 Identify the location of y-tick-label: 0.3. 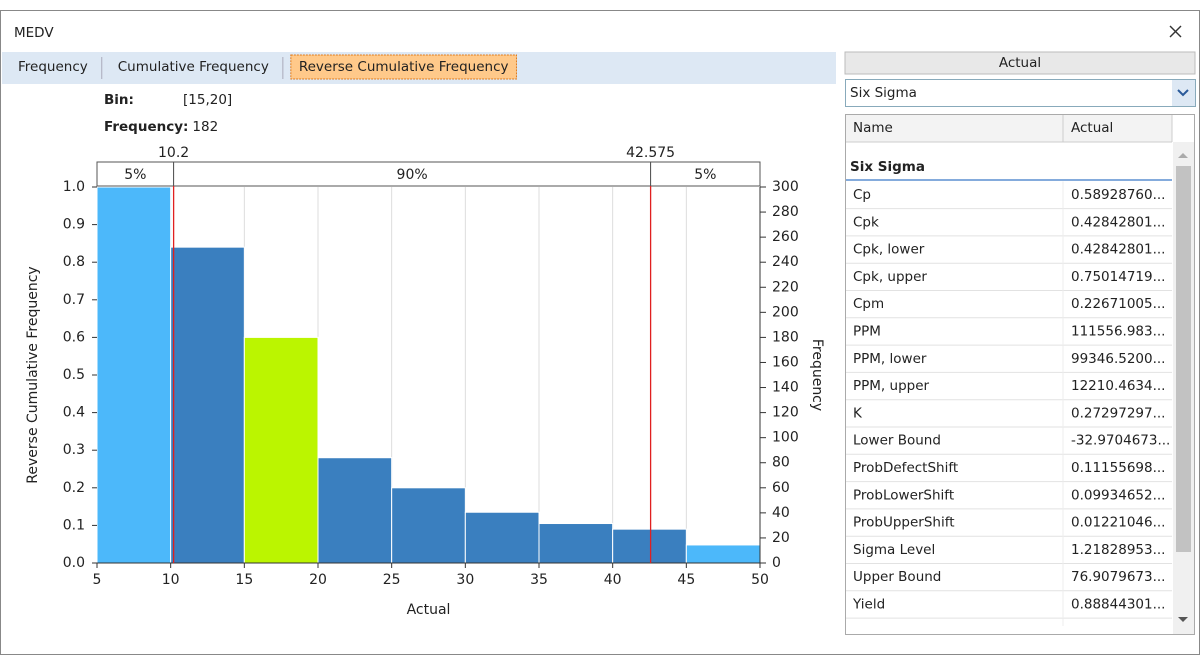
(74, 450).